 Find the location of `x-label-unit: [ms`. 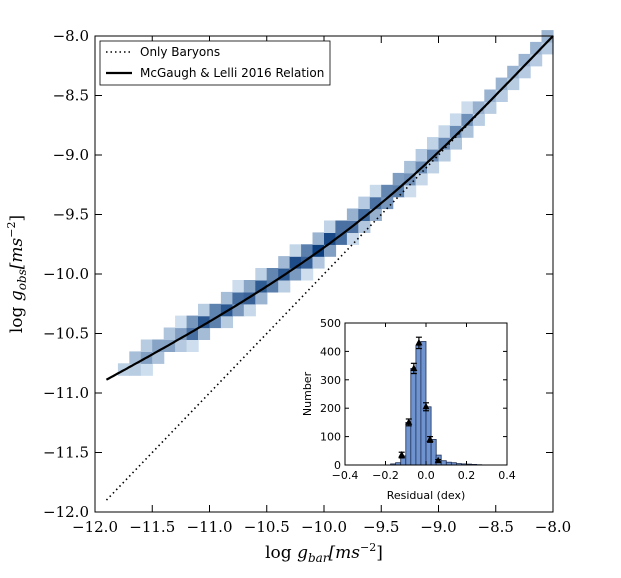

x-label-unit: [ms is located at coordinates (345, 553).